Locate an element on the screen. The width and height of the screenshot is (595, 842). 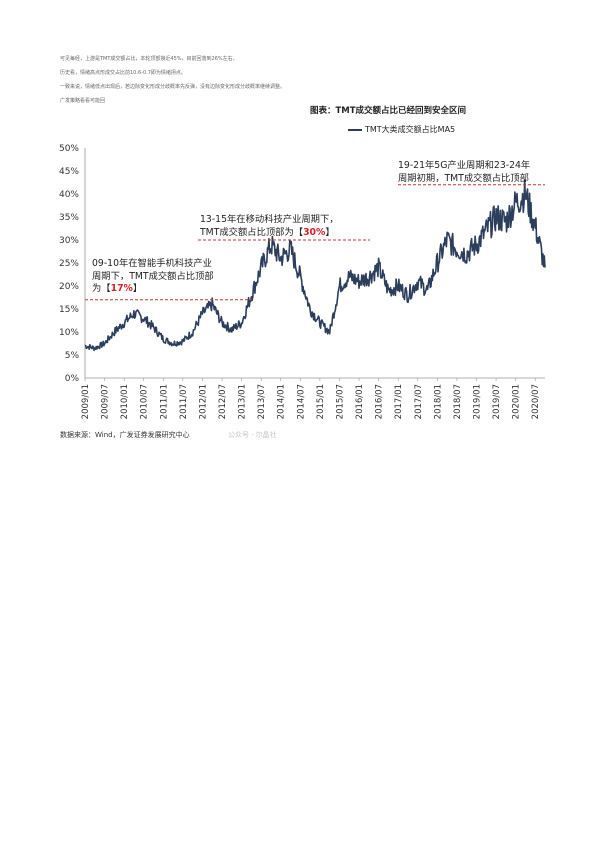
y-tick-label: 10% is located at coordinates (69, 333).